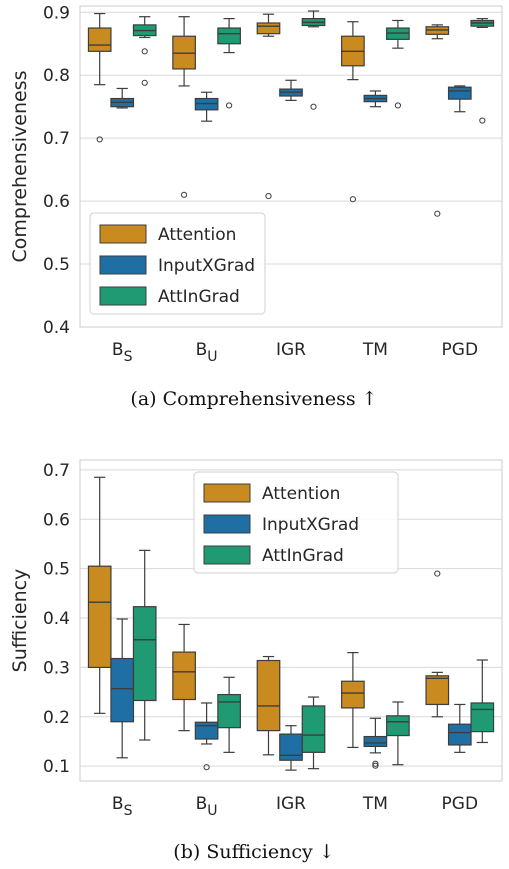 This screenshot has width=509, height=869. I want to click on y-tick-label: 0.6, so click(56, 202).